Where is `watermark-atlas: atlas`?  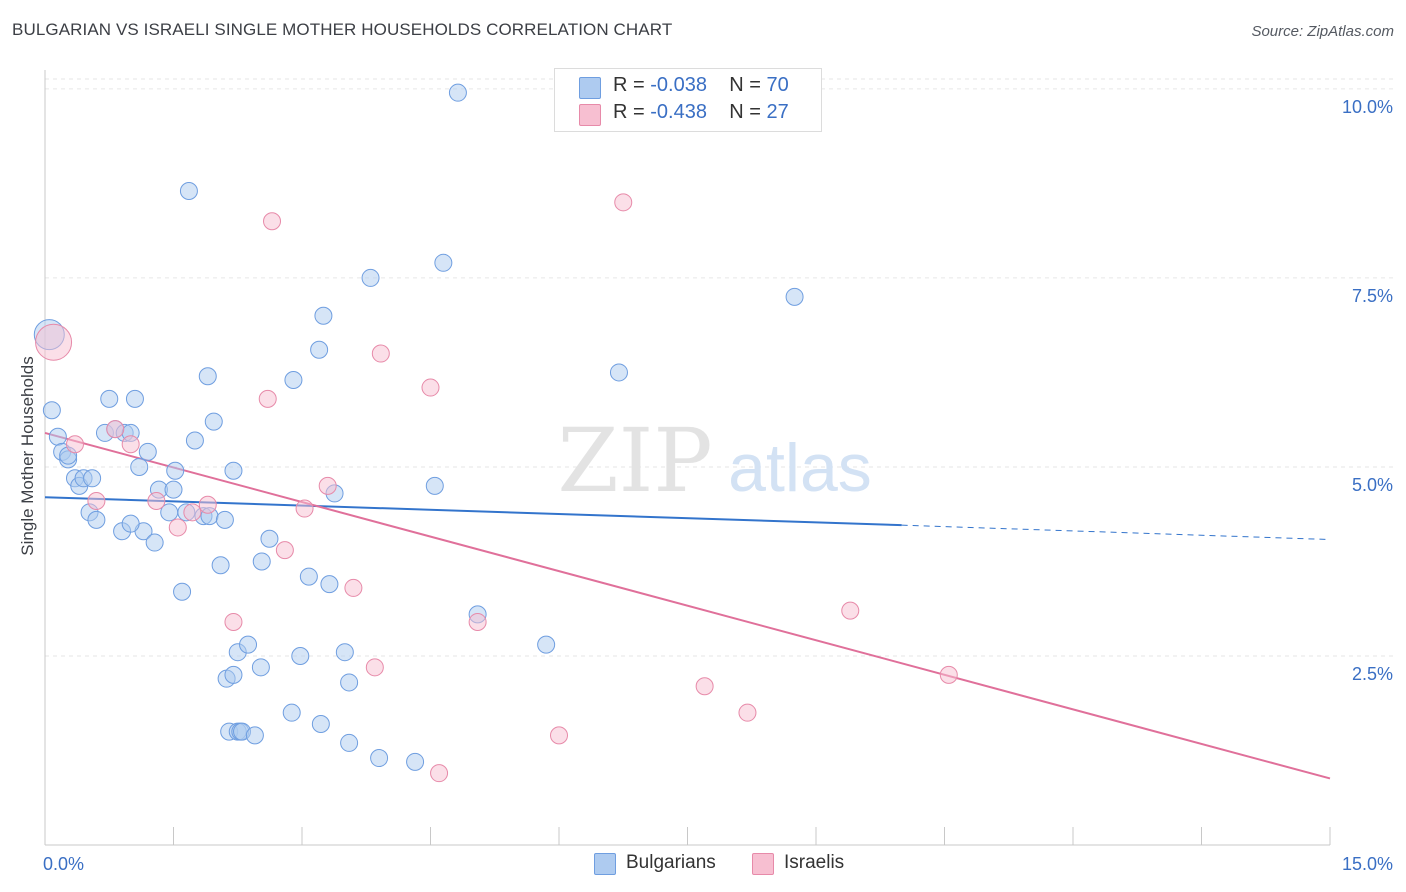
watermark-atlas: atlas is located at coordinates (800, 468).